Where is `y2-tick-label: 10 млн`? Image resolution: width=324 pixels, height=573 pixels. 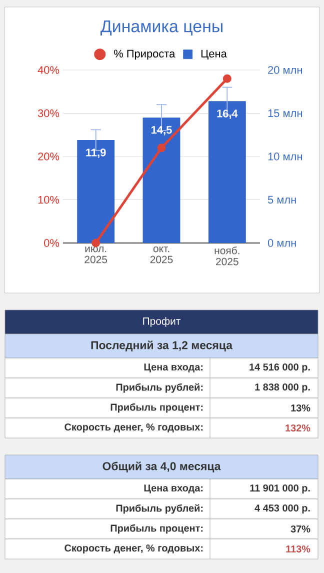
y2-tick-label: 10 млн is located at coordinates (285, 156).